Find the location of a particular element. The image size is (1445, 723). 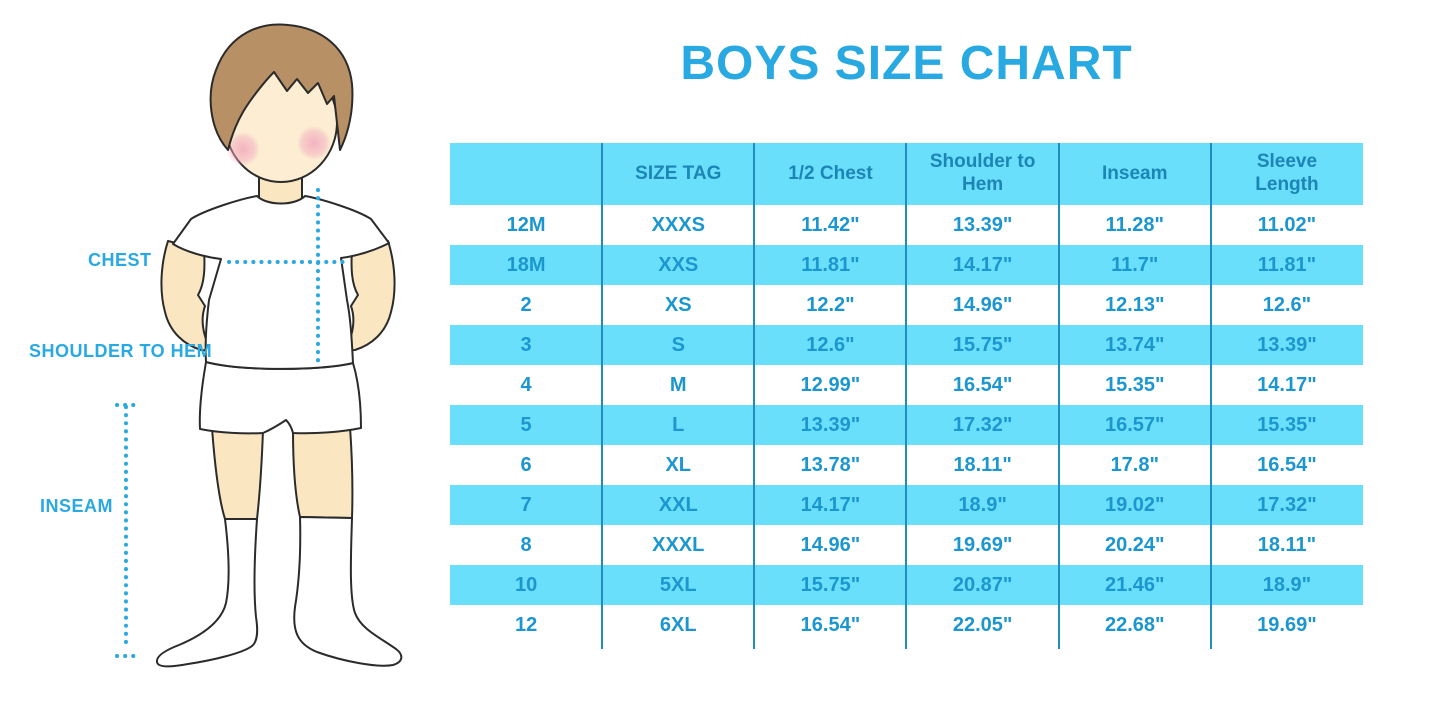

column-header is located at coordinates (526, 174).